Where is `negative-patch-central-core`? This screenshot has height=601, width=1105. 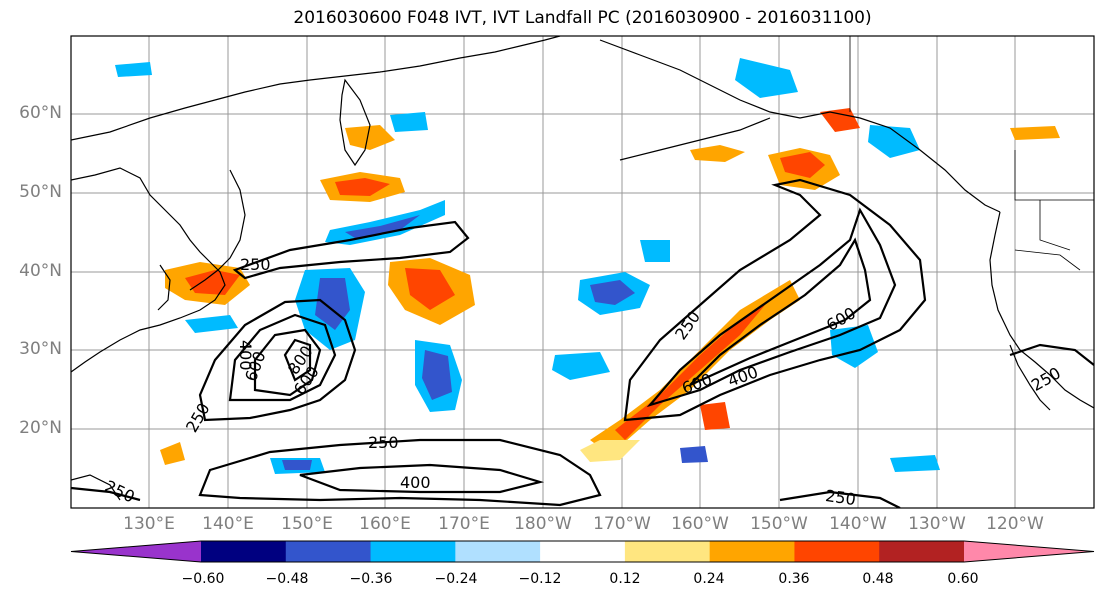
negative-patch-central-core is located at coordinates (437, 375).